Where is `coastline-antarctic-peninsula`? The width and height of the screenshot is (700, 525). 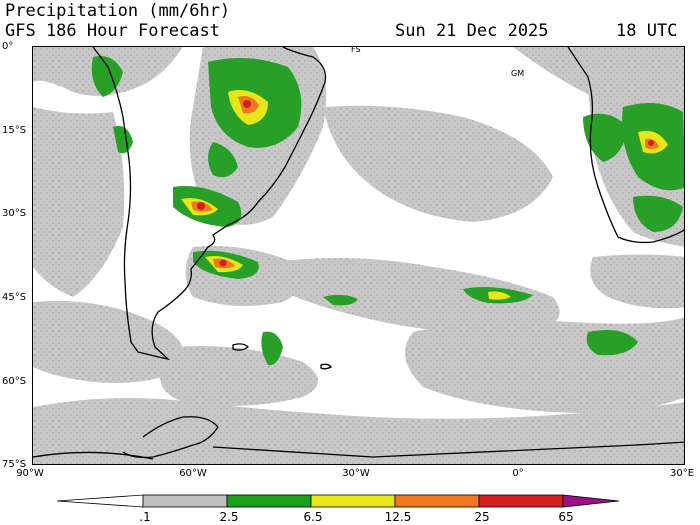
coastline-antarctic-peninsula is located at coordinates (170, 437).